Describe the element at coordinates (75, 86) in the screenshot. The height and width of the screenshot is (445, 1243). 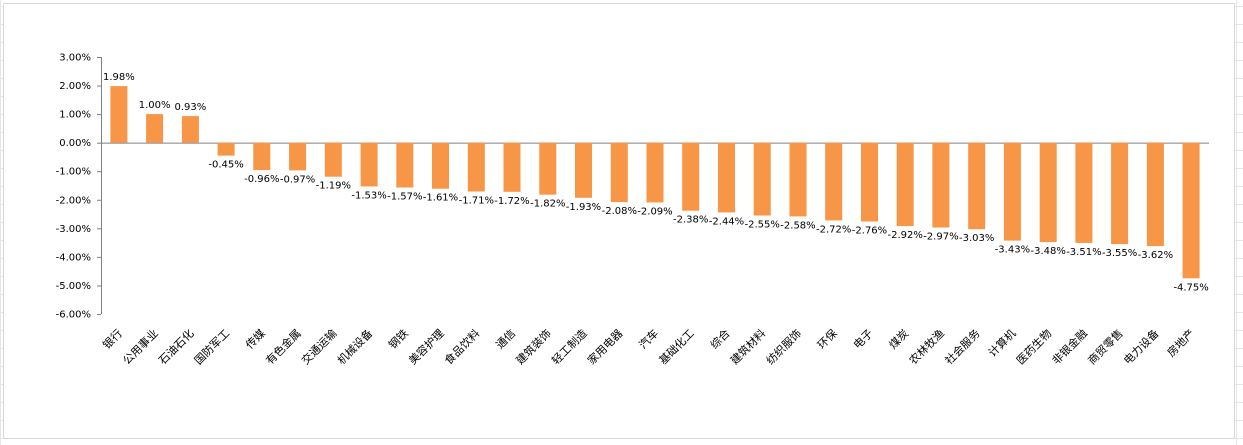
I see `y-tick-label: 2.00%` at that location.